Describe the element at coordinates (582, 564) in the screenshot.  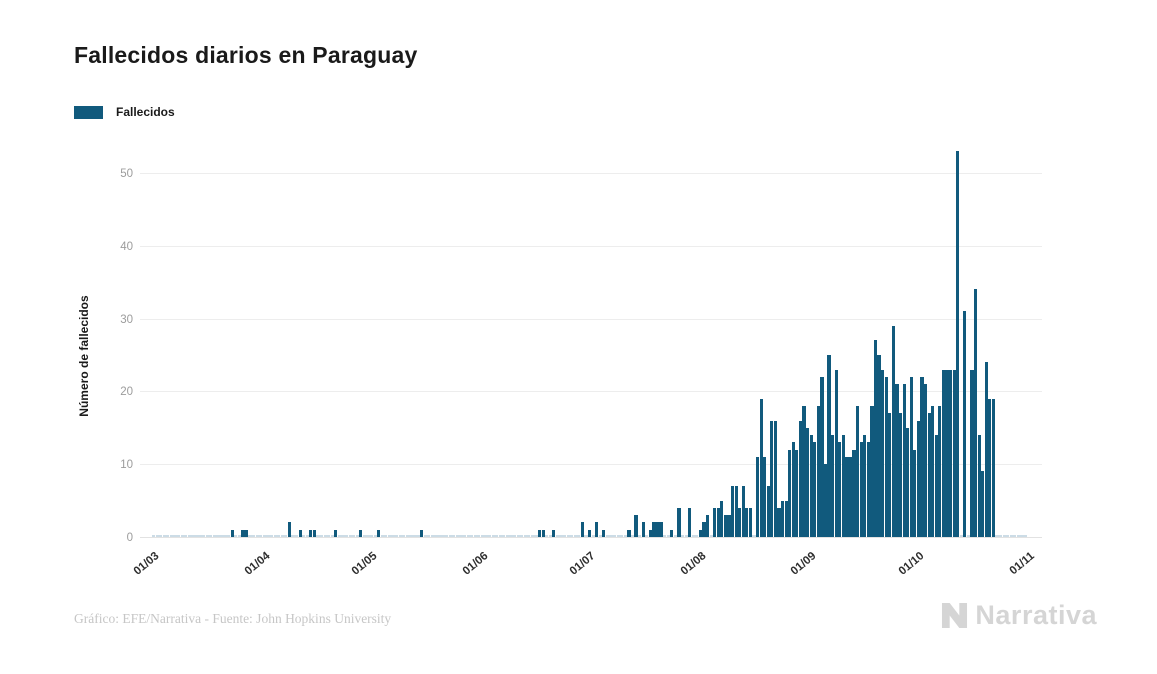
I see `x-tick-01-07: 01/07` at that location.